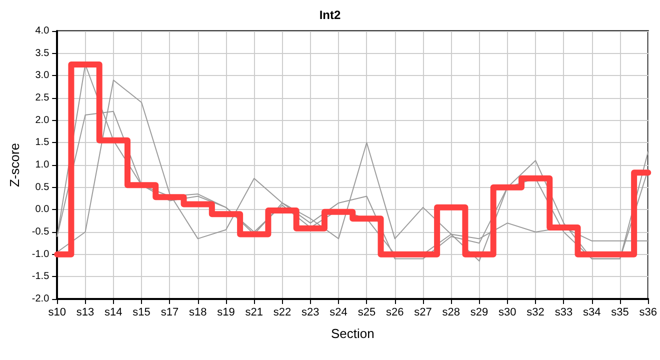  What do you see at coordinates (41, 299) in the screenshot?
I see `y-tick-label: -2.0` at bounding box center [41, 299].